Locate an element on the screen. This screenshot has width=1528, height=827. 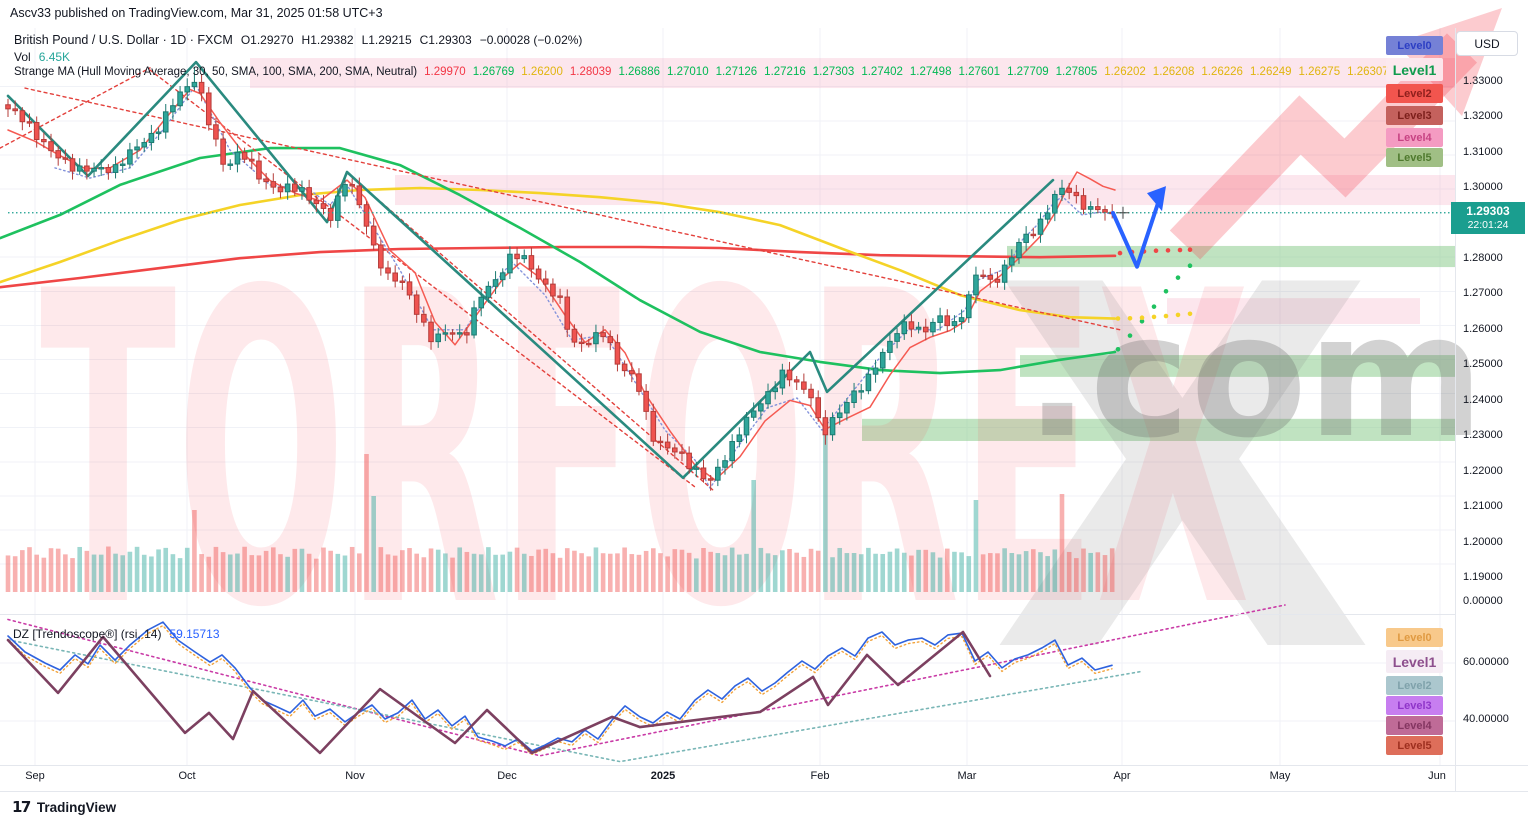
time-tick-mar: Mar is located at coordinates (967, 776).